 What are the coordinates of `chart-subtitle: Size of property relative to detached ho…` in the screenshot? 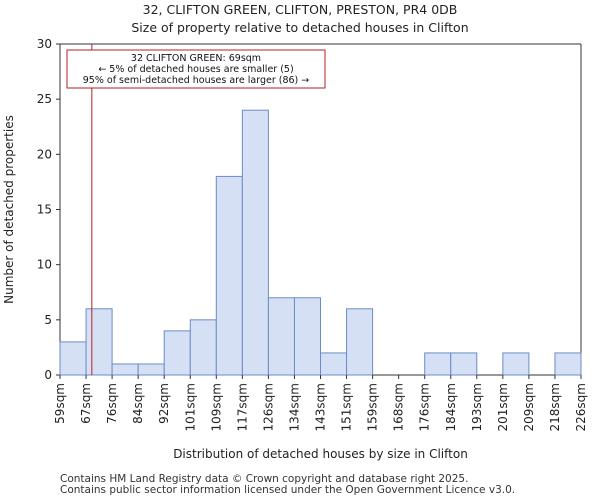 It's located at (300, 27).